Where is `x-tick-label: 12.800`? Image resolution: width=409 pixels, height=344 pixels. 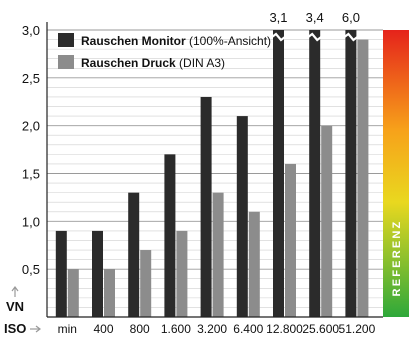 x-tick-label: 12.800 is located at coordinates (284, 329).